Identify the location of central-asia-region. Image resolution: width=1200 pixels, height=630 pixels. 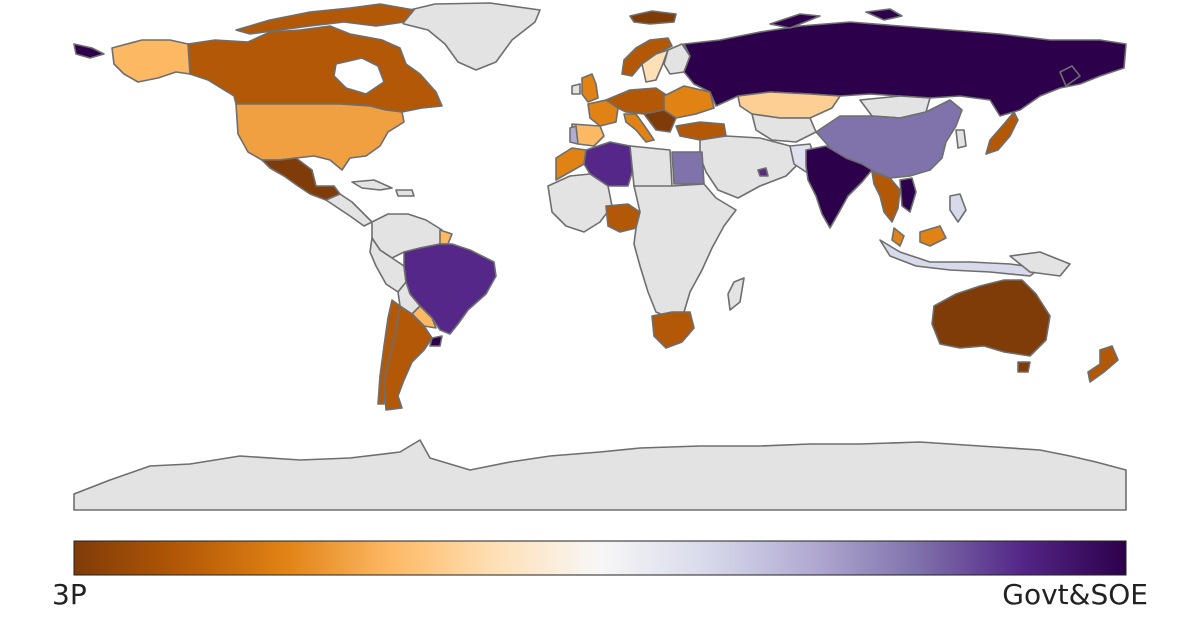
(784, 128).